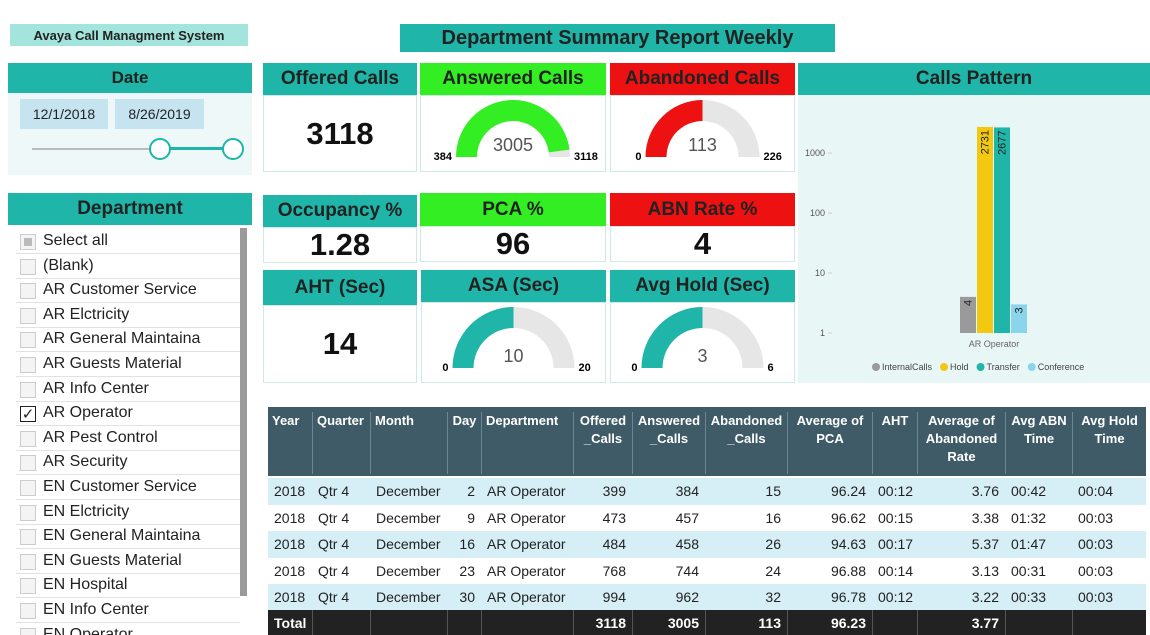 The image size is (1150, 635). Describe the element at coordinates (85, 462) in the screenshot. I see `department-item: AR Security` at that location.